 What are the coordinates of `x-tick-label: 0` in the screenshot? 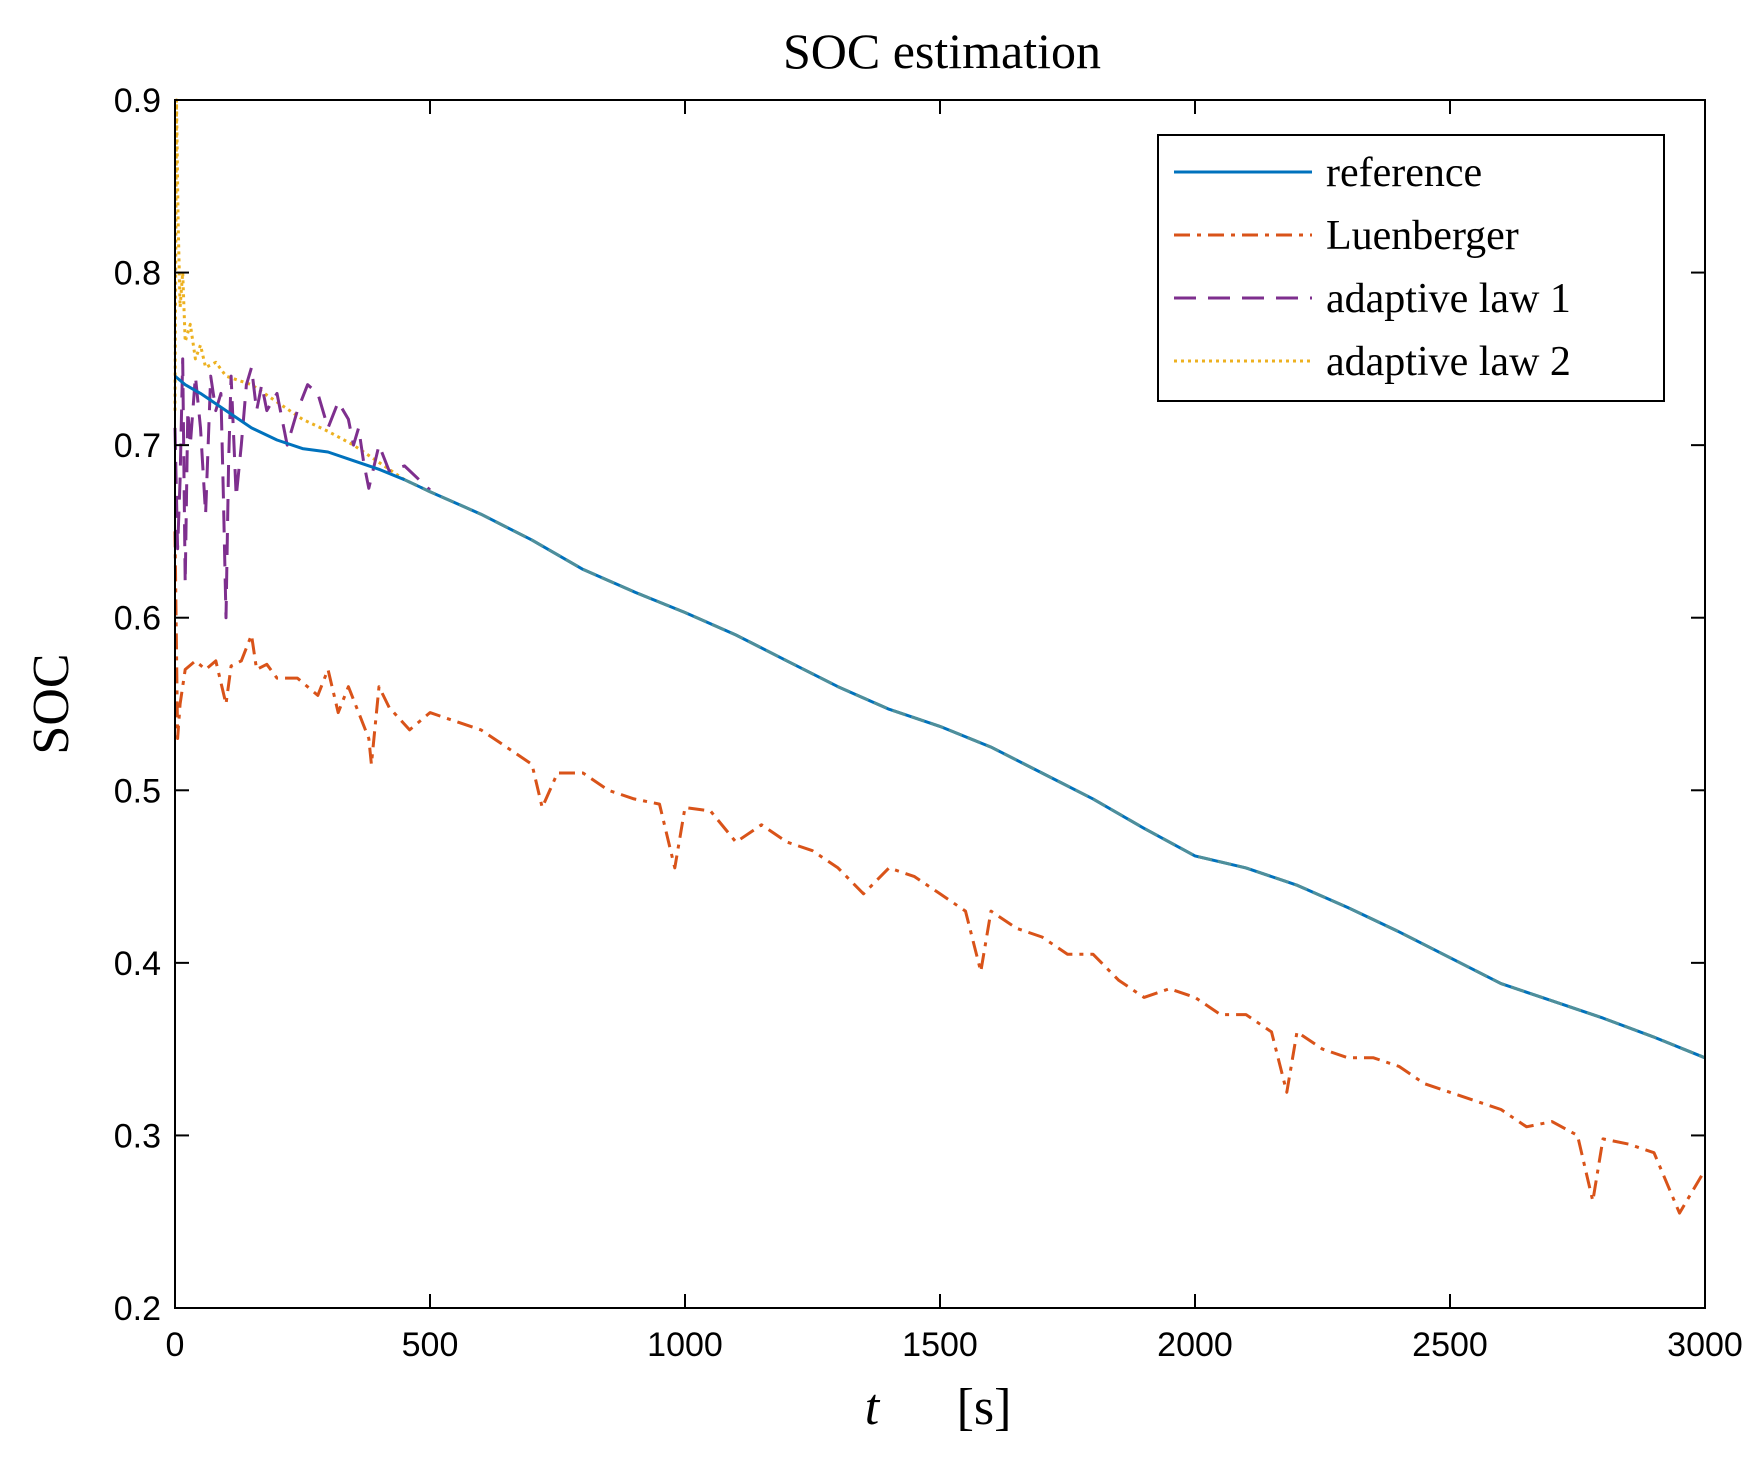 It's located at (175, 1345).